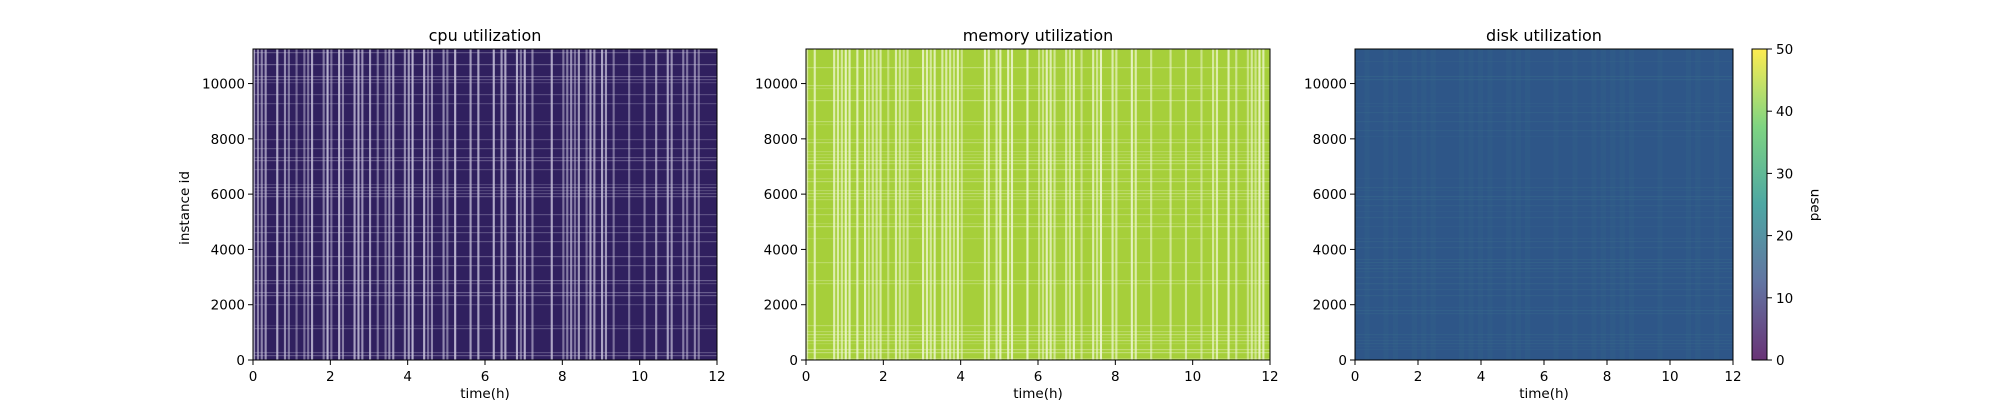  Describe the element at coordinates (883, 377) in the screenshot. I see `x-tick-label: 2` at that location.